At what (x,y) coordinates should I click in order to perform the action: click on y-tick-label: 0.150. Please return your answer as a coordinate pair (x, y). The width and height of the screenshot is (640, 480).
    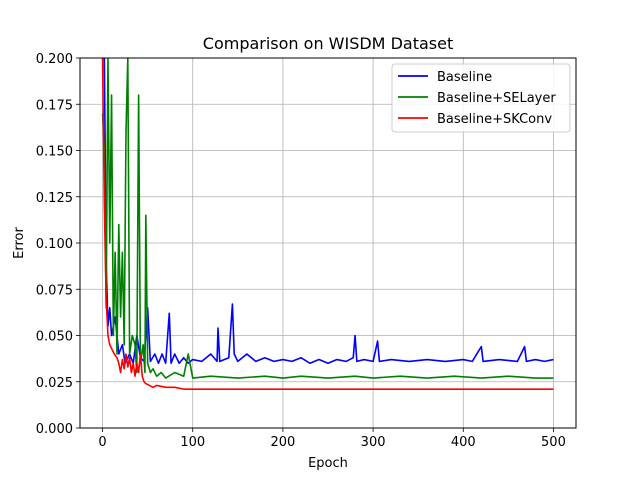
    Looking at the image, I should click on (54, 152).